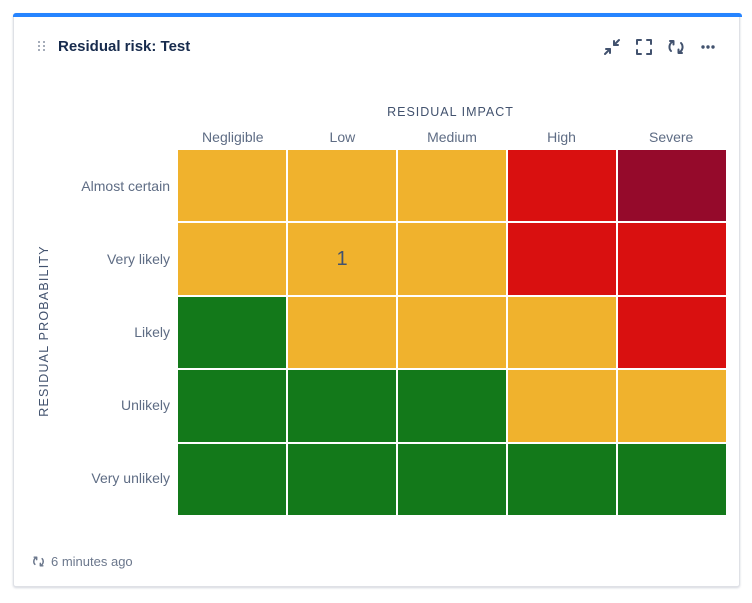 The height and width of the screenshot is (603, 752). I want to click on column-header: High, so click(561, 137).